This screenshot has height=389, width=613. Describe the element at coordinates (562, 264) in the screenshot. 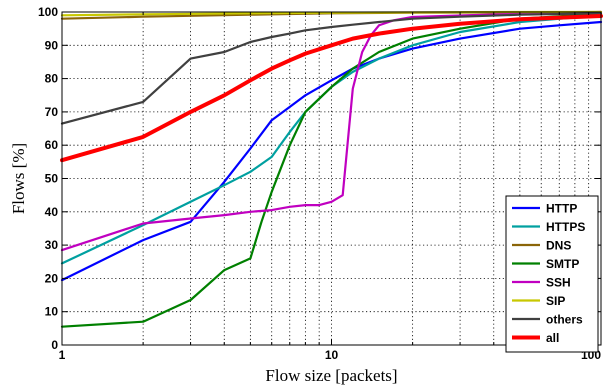

I see `legend-label-smtp: SMTP` at that location.